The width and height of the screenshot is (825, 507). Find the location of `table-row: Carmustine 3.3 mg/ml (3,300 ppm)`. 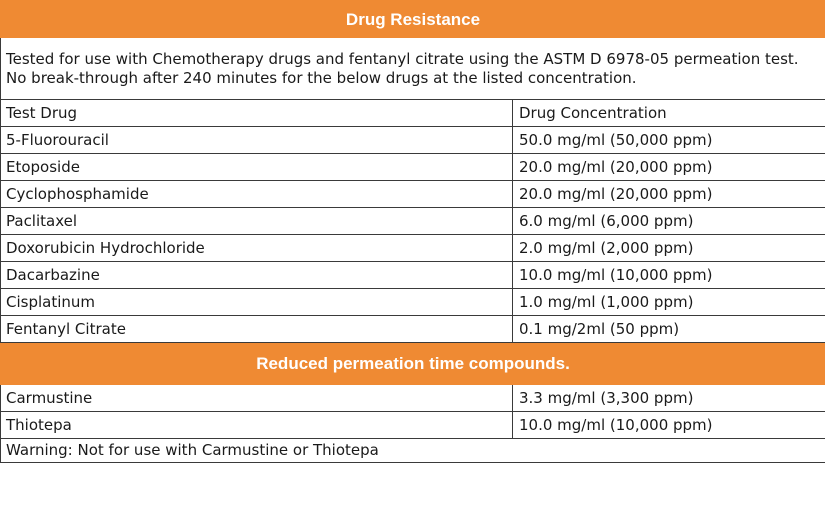

table-row: Carmustine 3.3 mg/ml (3,300 ppm) is located at coordinates (412, 398).